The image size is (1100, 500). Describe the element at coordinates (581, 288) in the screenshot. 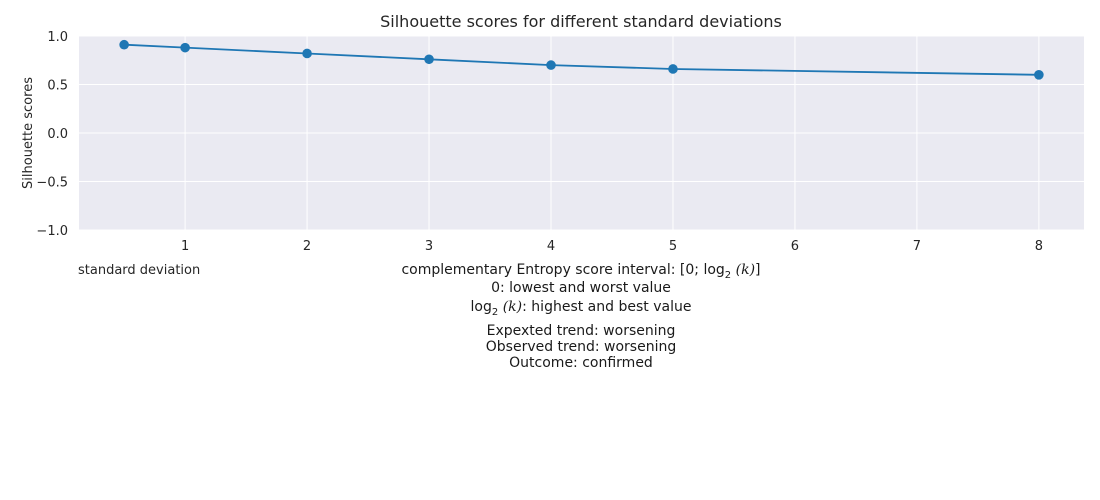

I see `lowest-caption: 0: lowest and worst value` at that location.